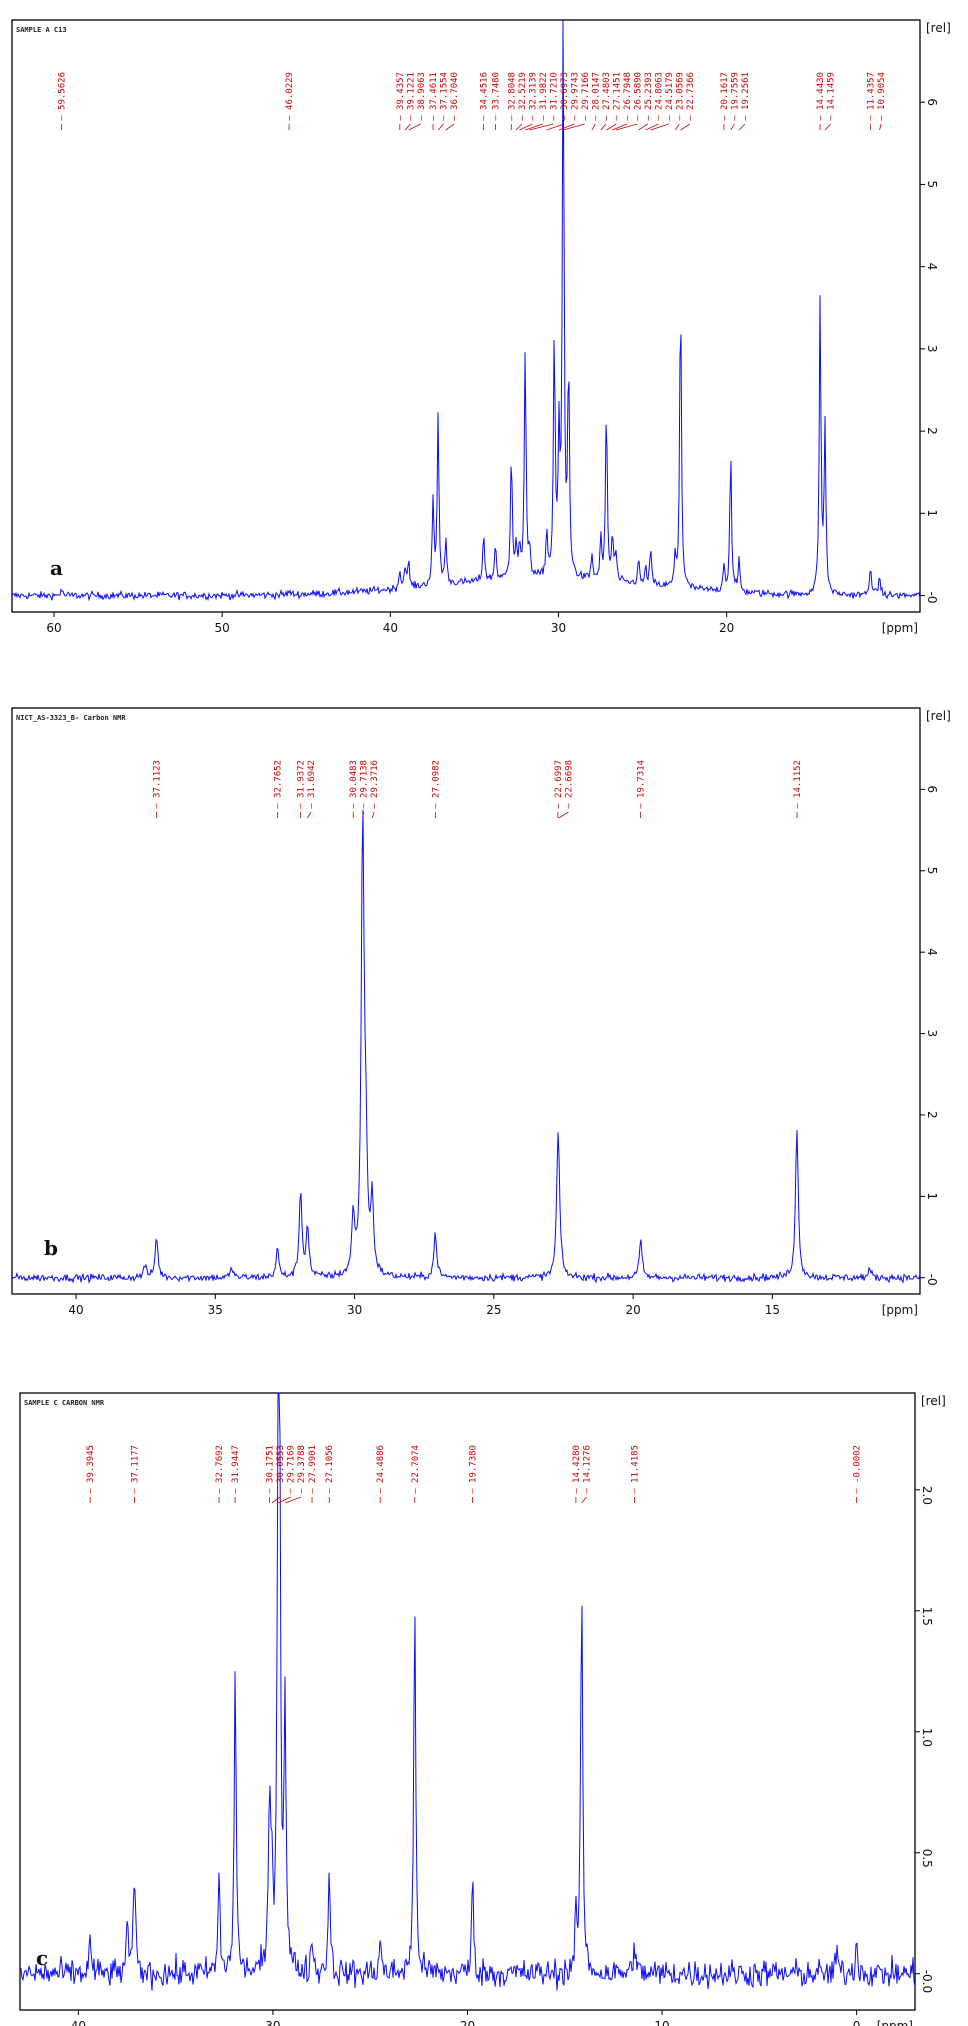 This screenshot has width=968, height=2026. Describe the element at coordinates (53, 628) in the screenshot. I see `x-tick-label: 60` at that location.